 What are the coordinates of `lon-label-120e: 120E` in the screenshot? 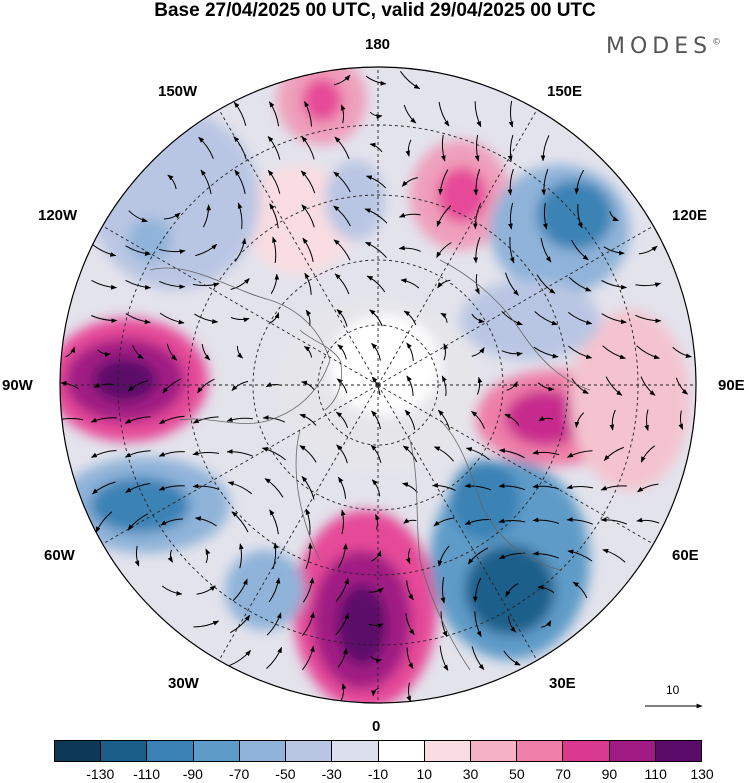 It's located at (690, 215).